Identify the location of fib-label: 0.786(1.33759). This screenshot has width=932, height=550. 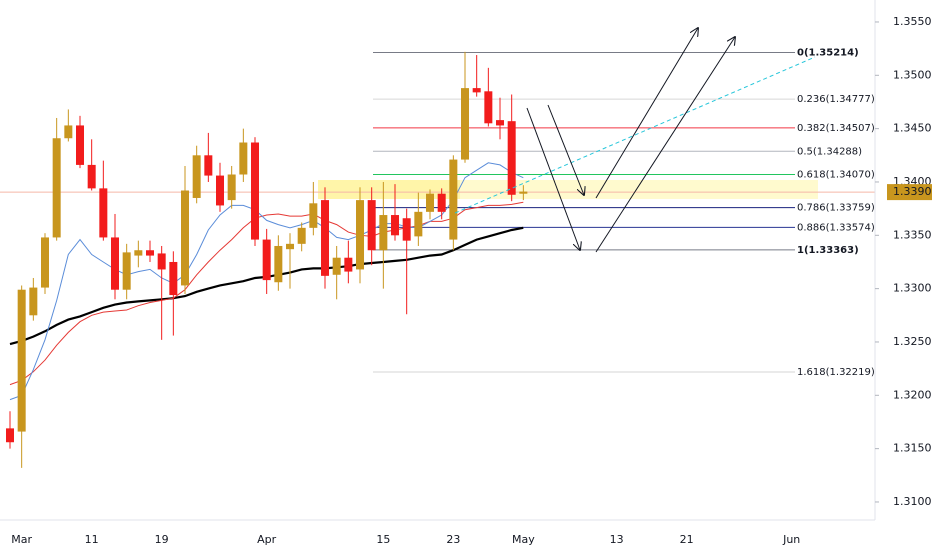
(836, 208).